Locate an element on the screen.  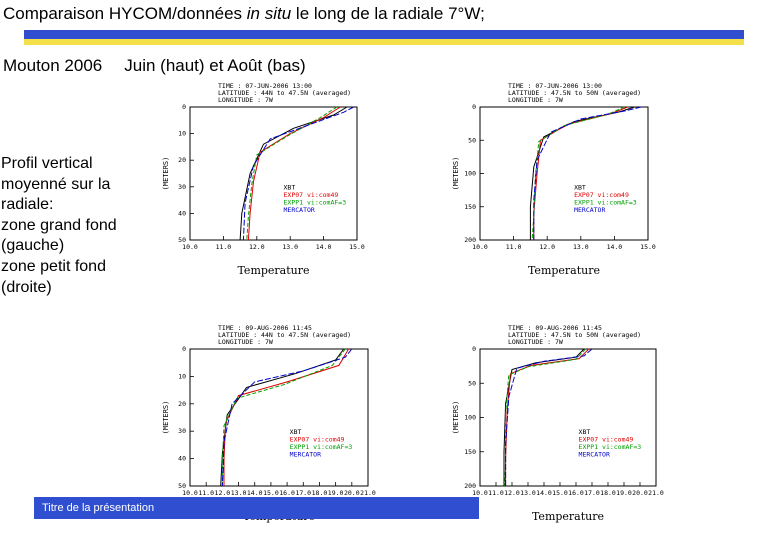
description-line: (droite) is located at coordinates (26, 287).